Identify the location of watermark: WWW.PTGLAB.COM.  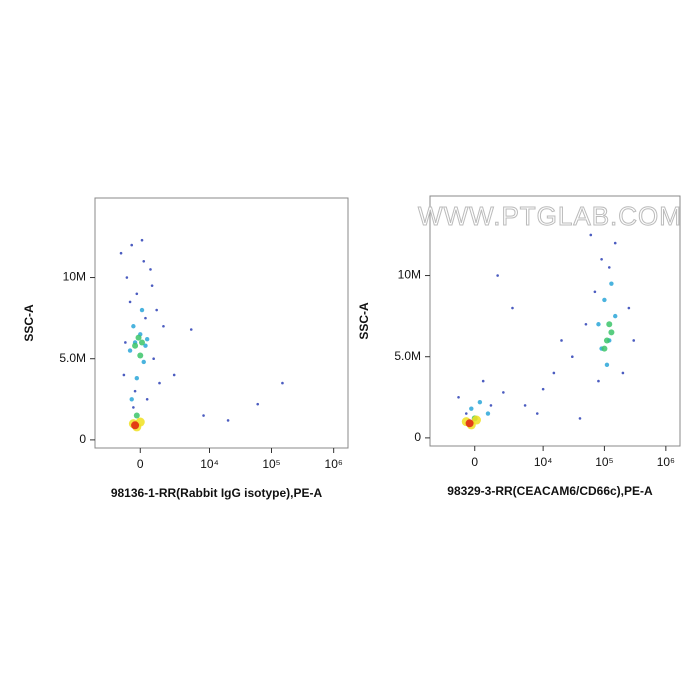
(550, 216).